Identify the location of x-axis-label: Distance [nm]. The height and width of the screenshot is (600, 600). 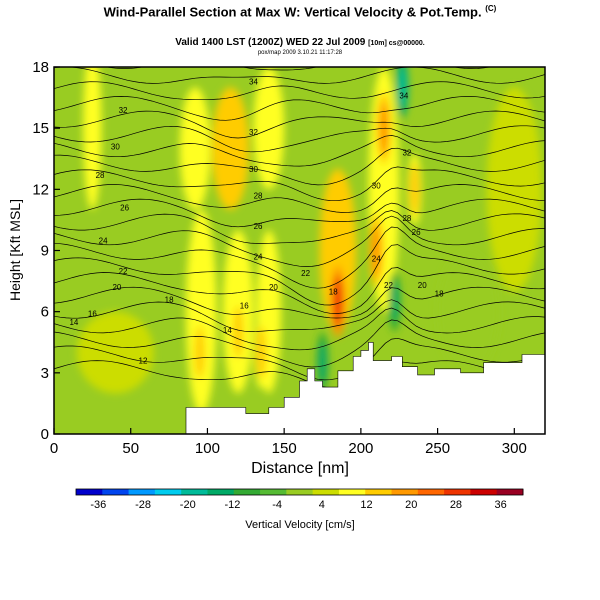
(300, 468).